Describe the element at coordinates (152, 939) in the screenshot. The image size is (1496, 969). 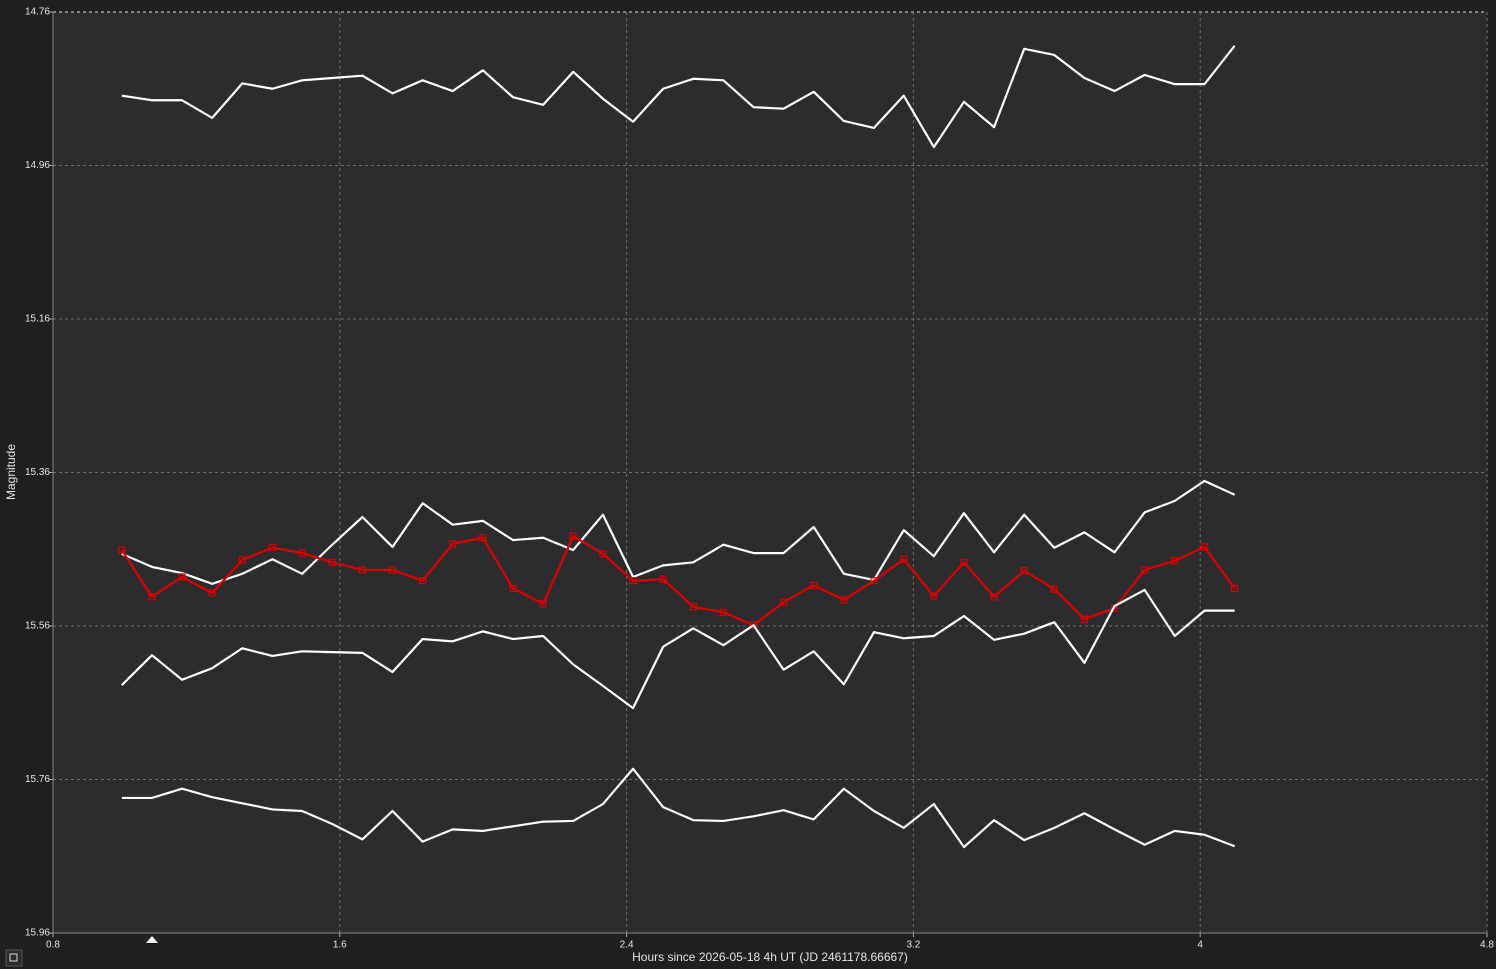
I see `slider-marker` at that location.